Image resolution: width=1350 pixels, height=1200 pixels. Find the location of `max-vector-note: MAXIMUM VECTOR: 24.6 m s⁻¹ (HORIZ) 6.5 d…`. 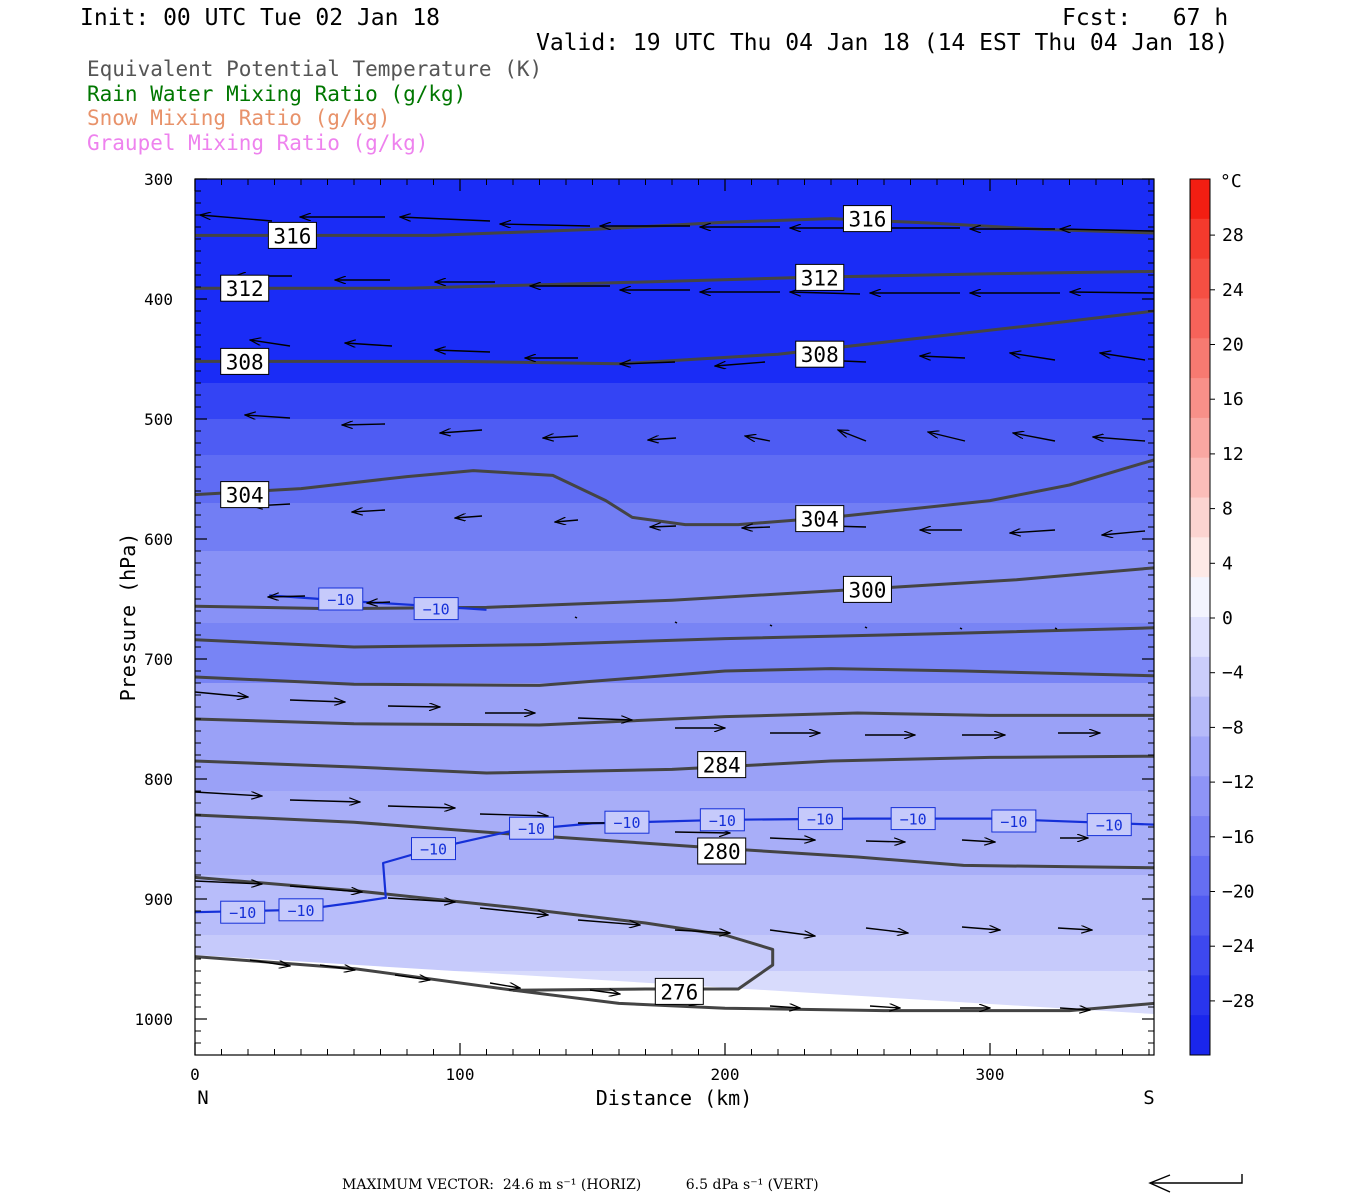

max-vector-note: MAXIMUM VECTOR: 24.6 m s⁻¹ (HORIZ) 6.5 d… is located at coordinates (580, 1185).